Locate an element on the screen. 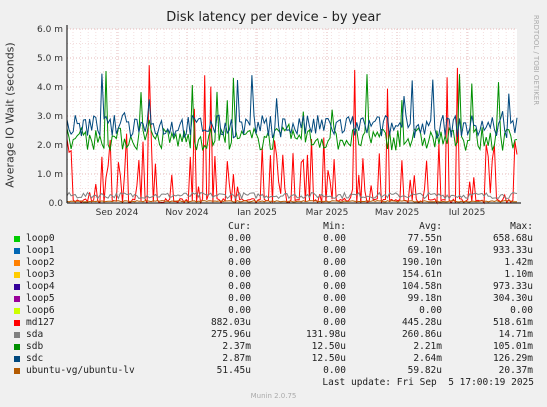 This screenshot has height=407, width=547. legend-row: sdc 2.87m 12.50u 2.64m 126.29m is located at coordinates (274, 359).